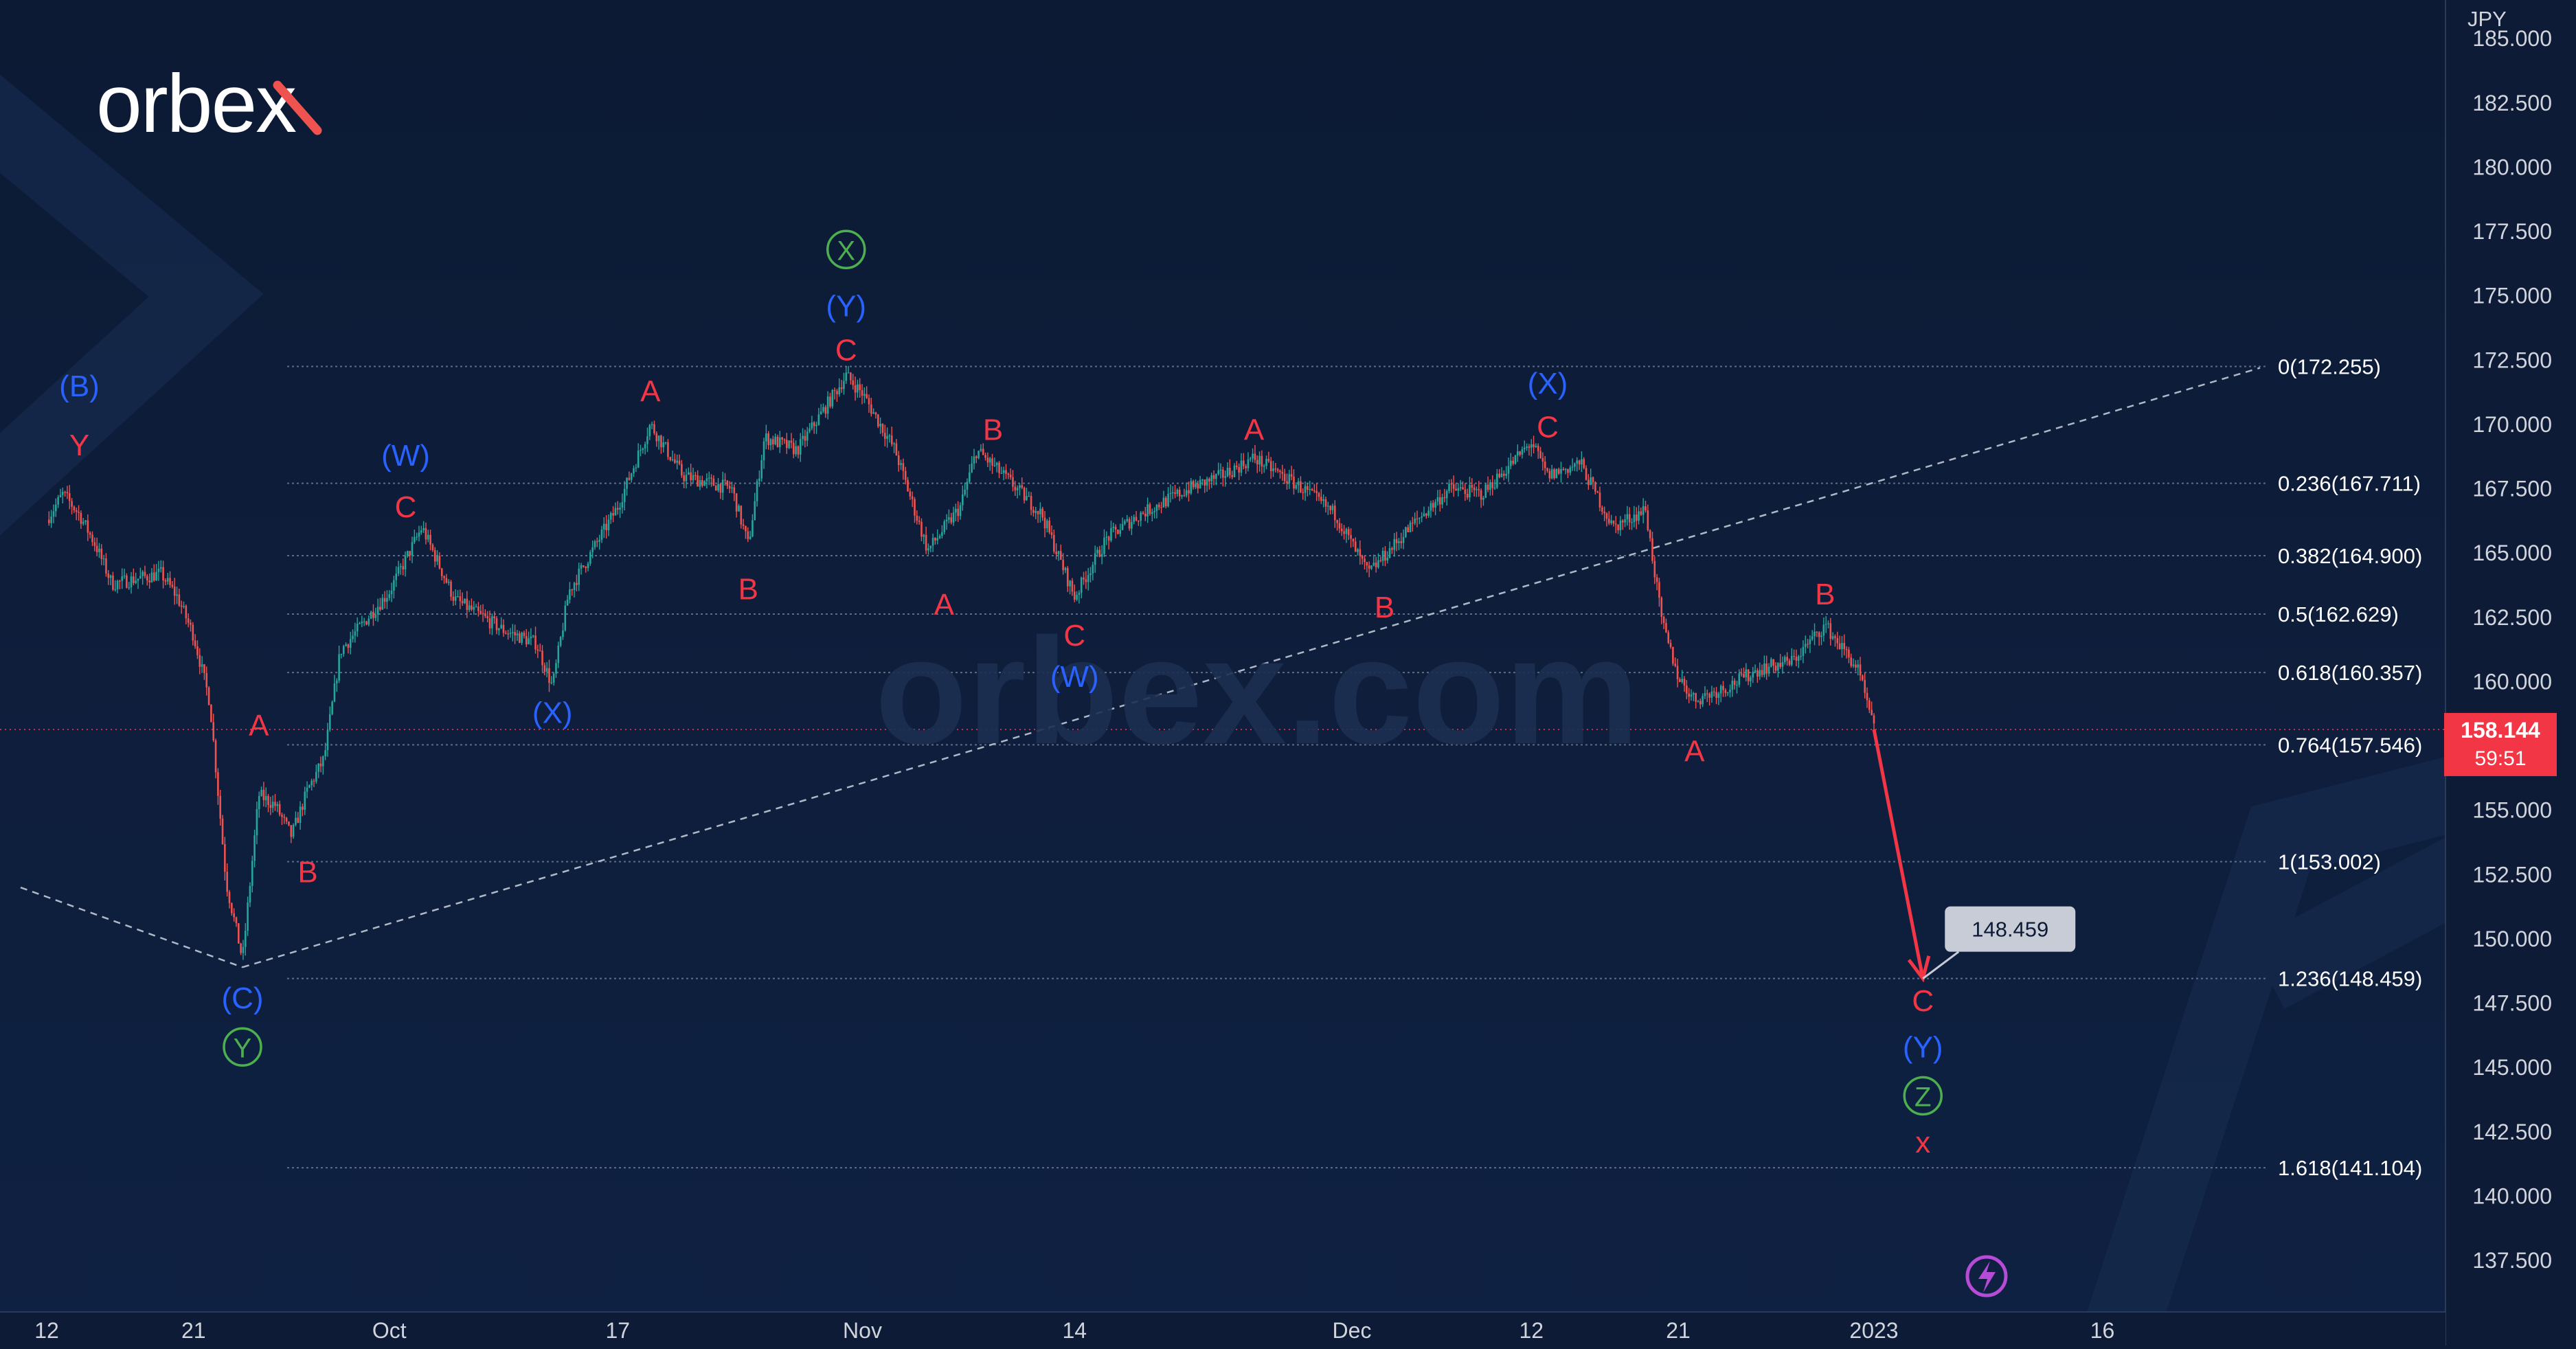 Image resolution: width=2576 pixels, height=1349 pixels. I want to click on time-axis: 12 21 Oct 17 Nov 14 Dec 12 21 2023 16, so click(1074, 1330).